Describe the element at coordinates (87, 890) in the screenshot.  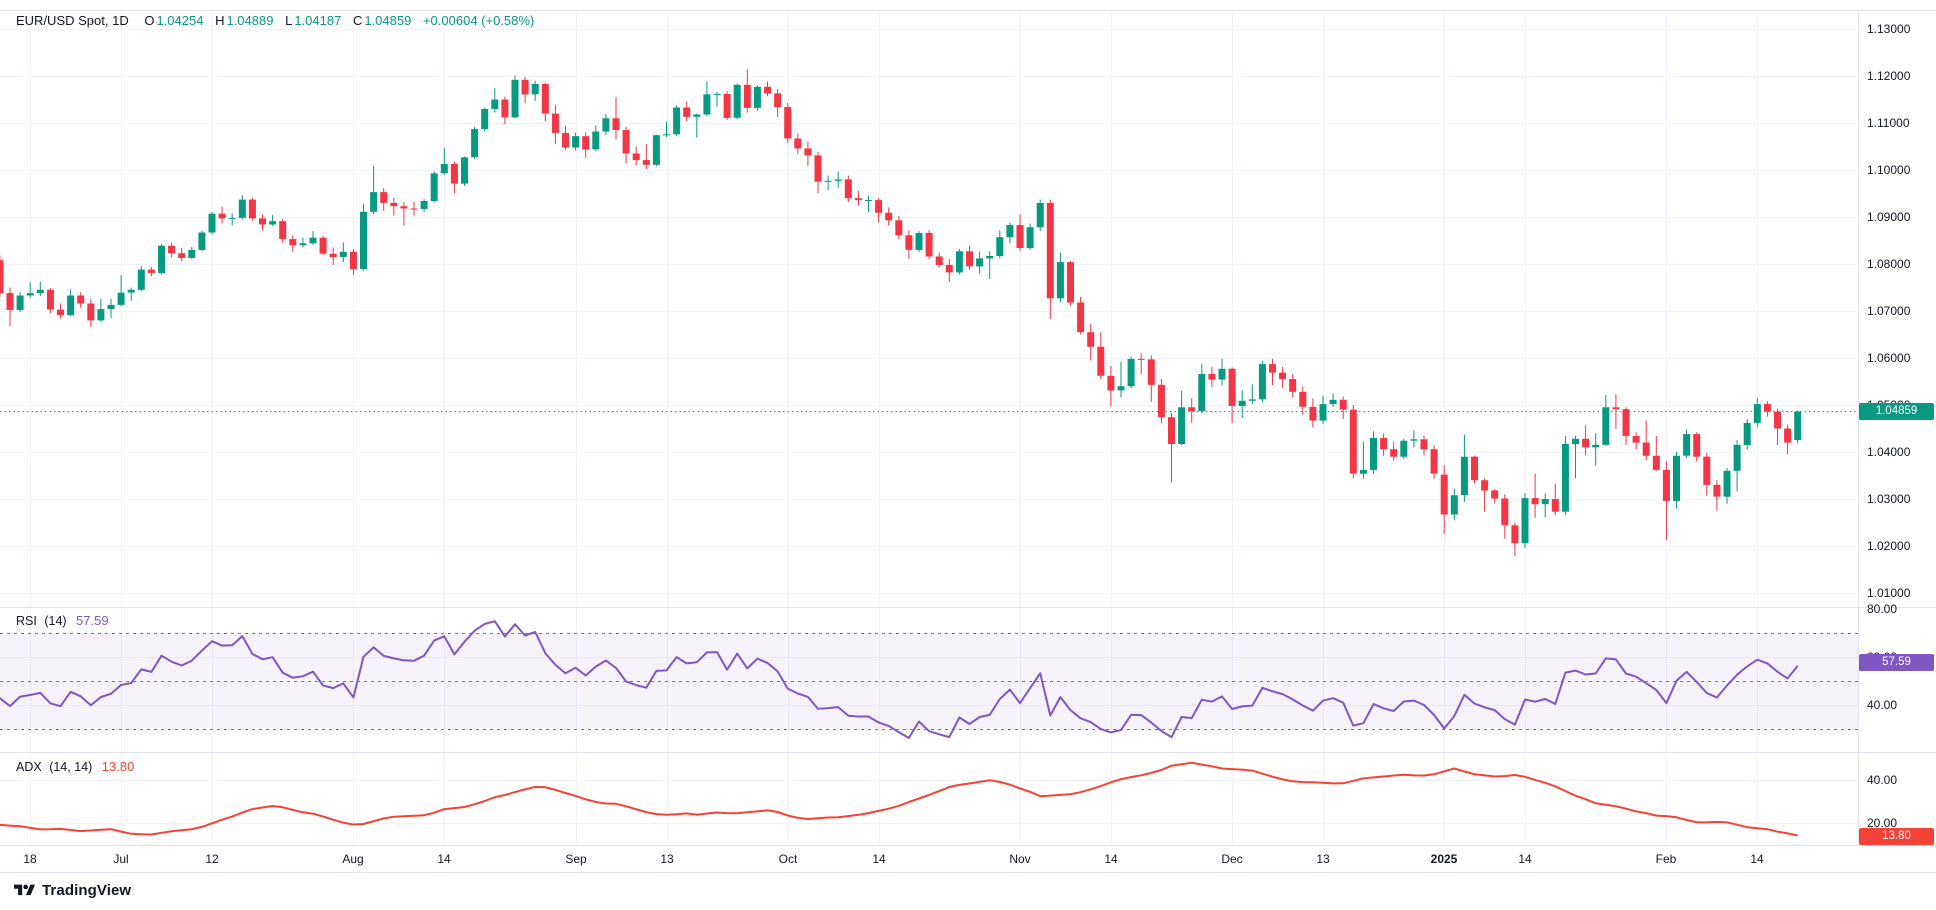
I see `watermark-label: TradingView` at that location.